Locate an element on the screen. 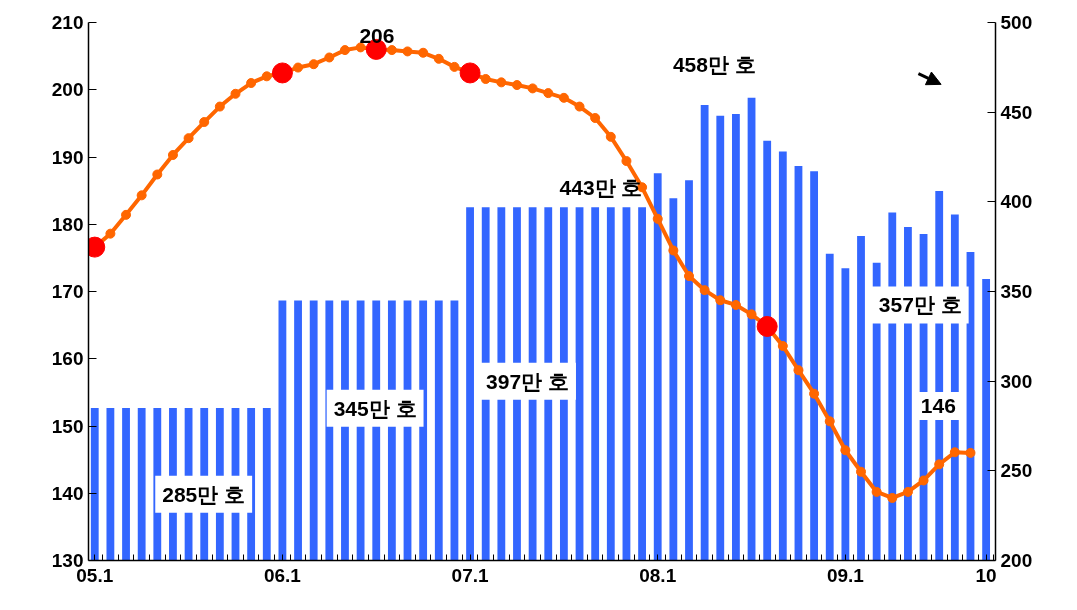  x-tick-label: 10 is located at coordinates (986, 575).